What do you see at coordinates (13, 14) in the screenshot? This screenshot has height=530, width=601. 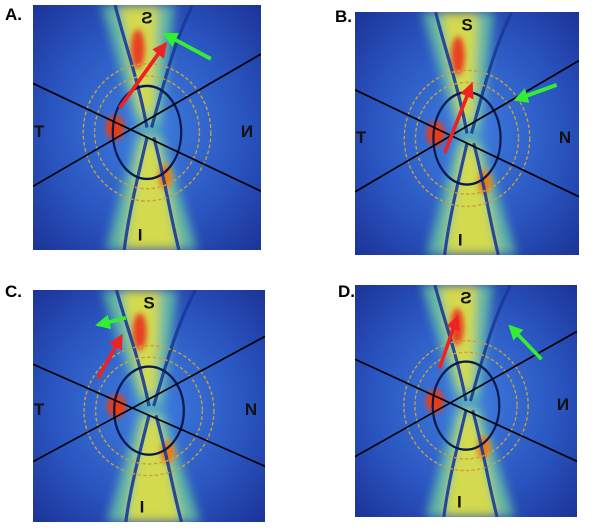 I see `panel-label: A.` at bounding box center [13, 14].